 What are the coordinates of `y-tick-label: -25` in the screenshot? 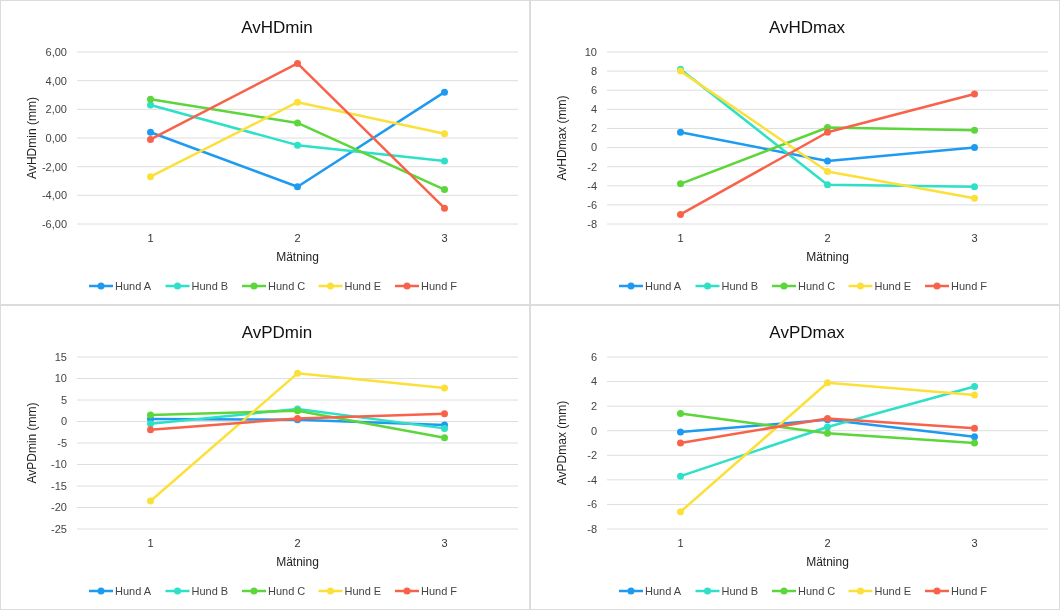 It's located at (59, 528).